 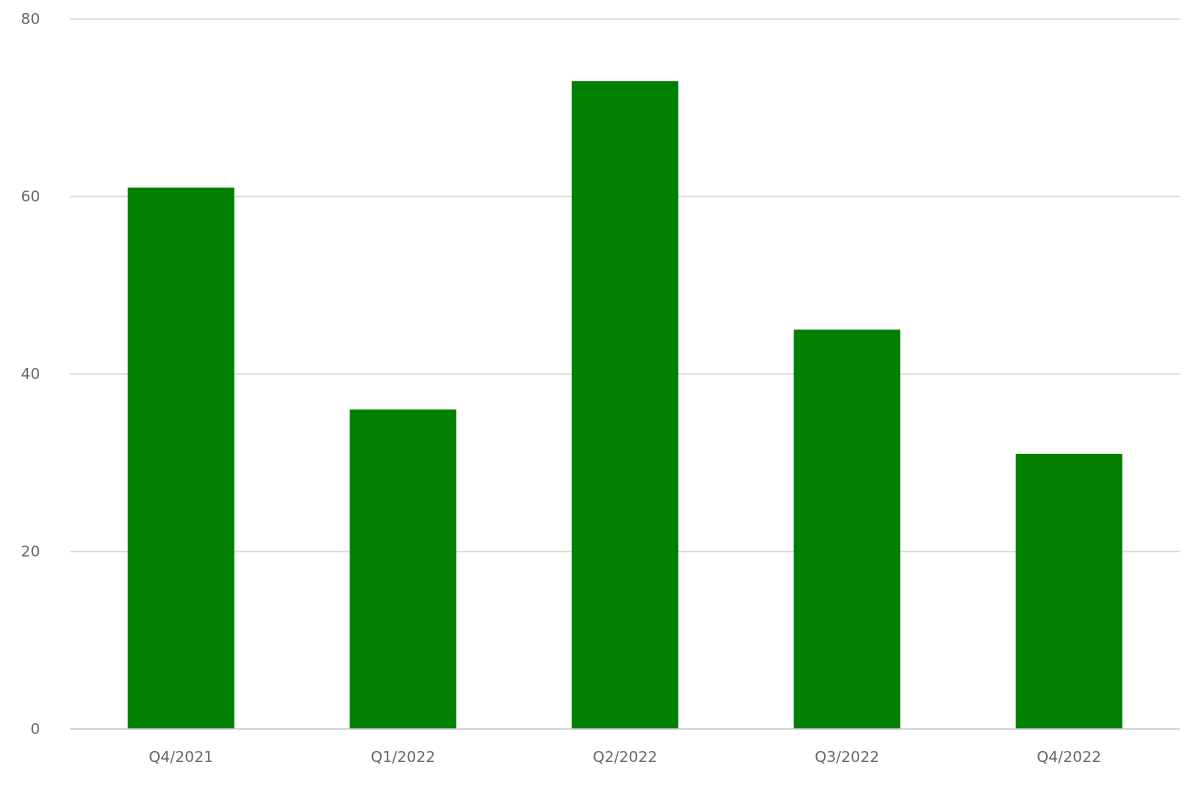 I want to click on bar-q3-2022, so click(x=847, y=529).